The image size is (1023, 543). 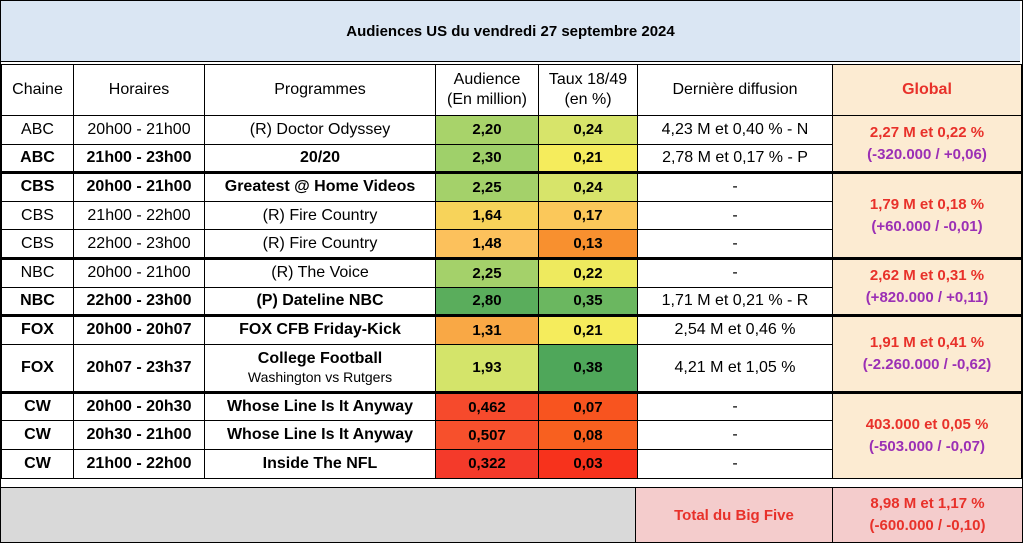 What do you see at coordinates (735, 130) in the screenshot?
I see `cell-derniere: 4,23 M et 0,40 % - N` at bounding box center [735, 130].